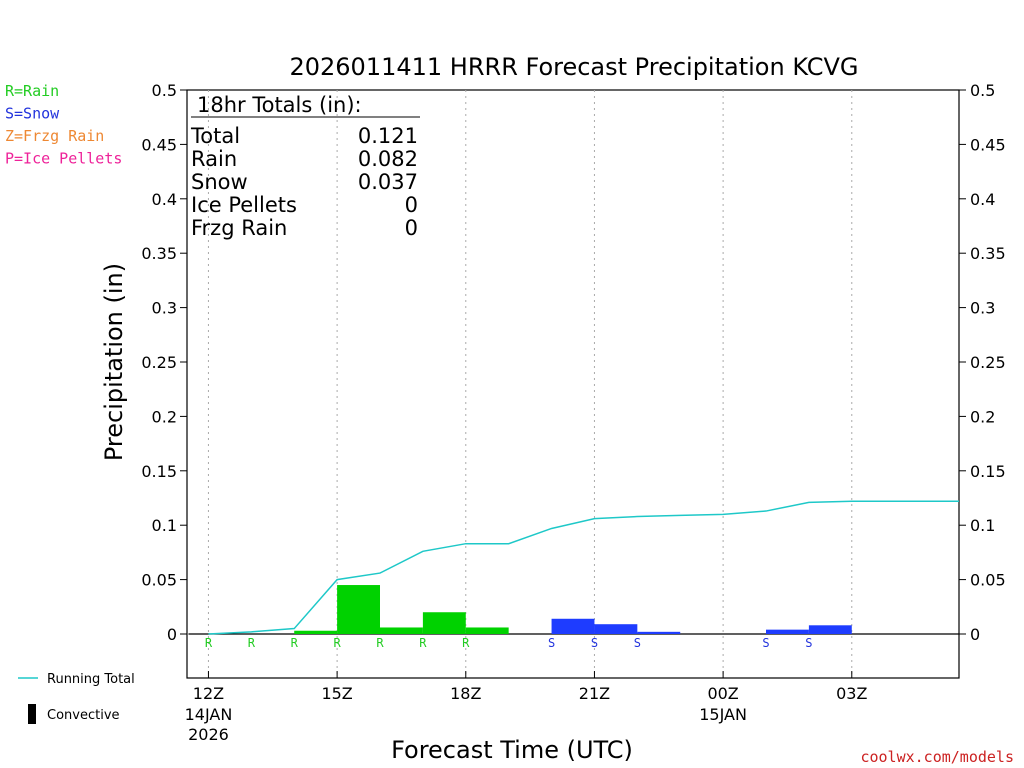  I want to click on y-axis-label: Precipitation (in), so click(114, 362).